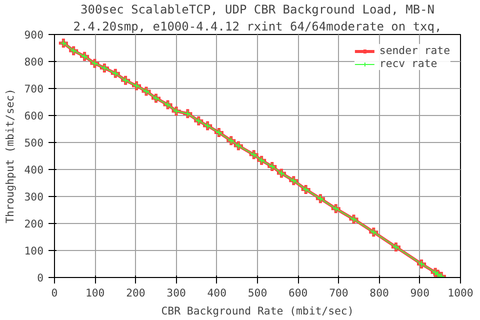 This screenshot has height=320, width=480. What do you see at coordinates (34, 251) in the screenshot?
I see `y-tick-label: 100` at bounding box center [34, 251].